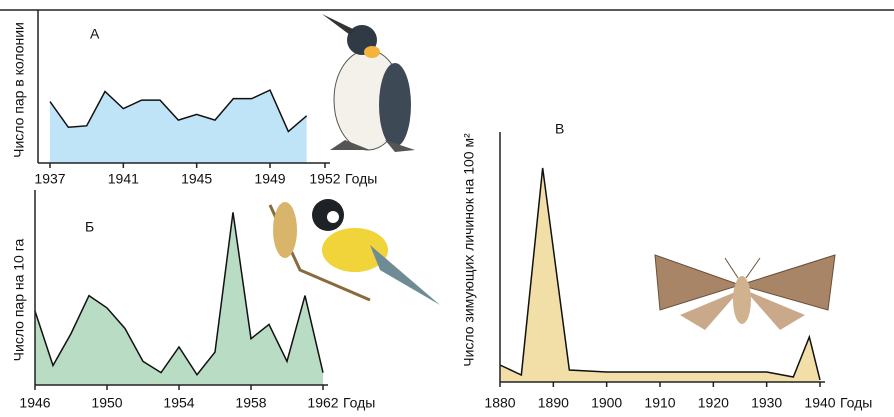 The image size is (894, 417). I want to click on x-tick-label: 1940, so click(819, 403).